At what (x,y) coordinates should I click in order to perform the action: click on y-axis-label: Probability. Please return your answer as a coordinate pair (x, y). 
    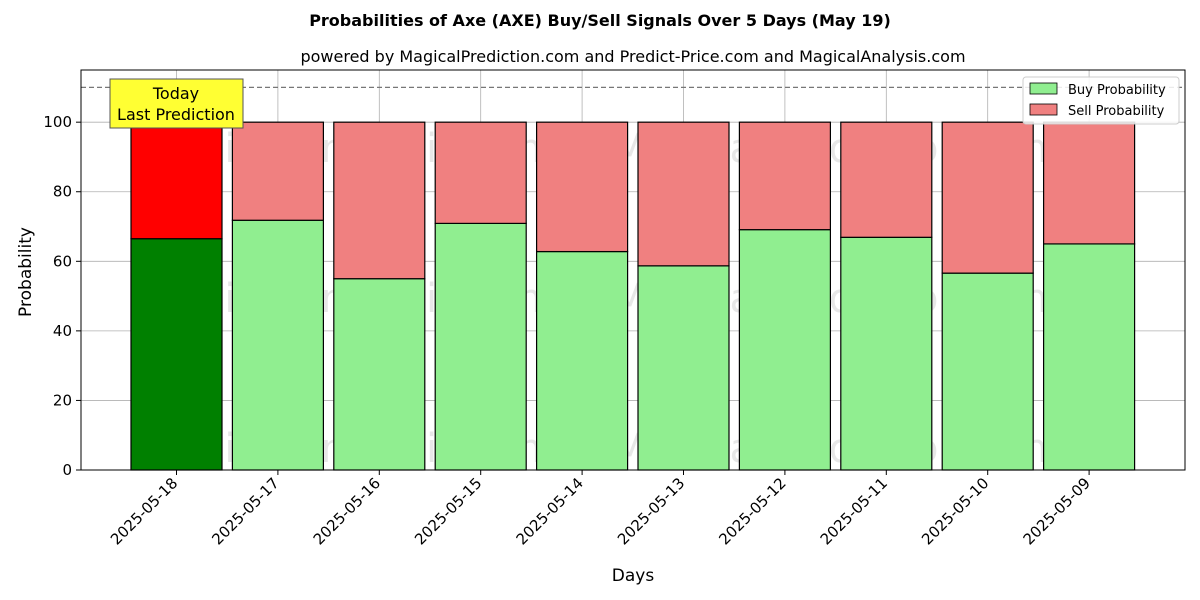
    Looking at the image, I should click on (26, 272).